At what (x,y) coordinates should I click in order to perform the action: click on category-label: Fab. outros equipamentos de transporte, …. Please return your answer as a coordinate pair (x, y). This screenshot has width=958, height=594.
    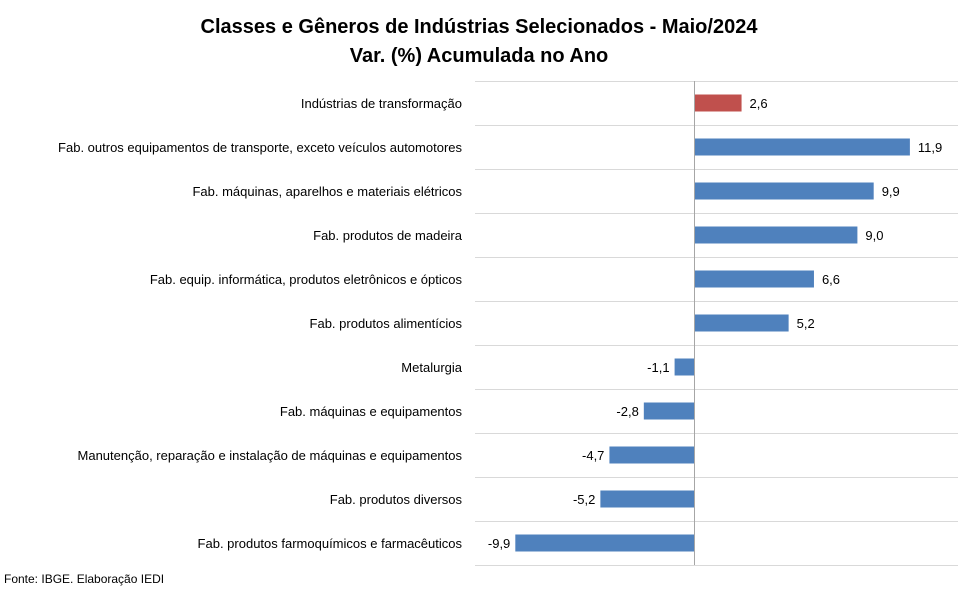
    Looking at the image, I should click on (260, 147).